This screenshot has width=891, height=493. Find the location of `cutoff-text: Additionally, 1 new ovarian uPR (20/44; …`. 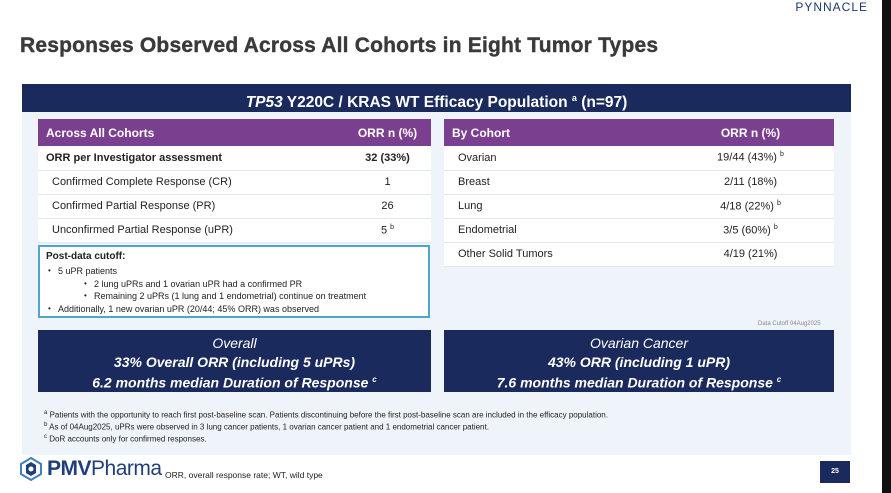

cutoff-text: Additionally, 1 new ovarian uPR (20/44; … is located at coordinates (188, 308).